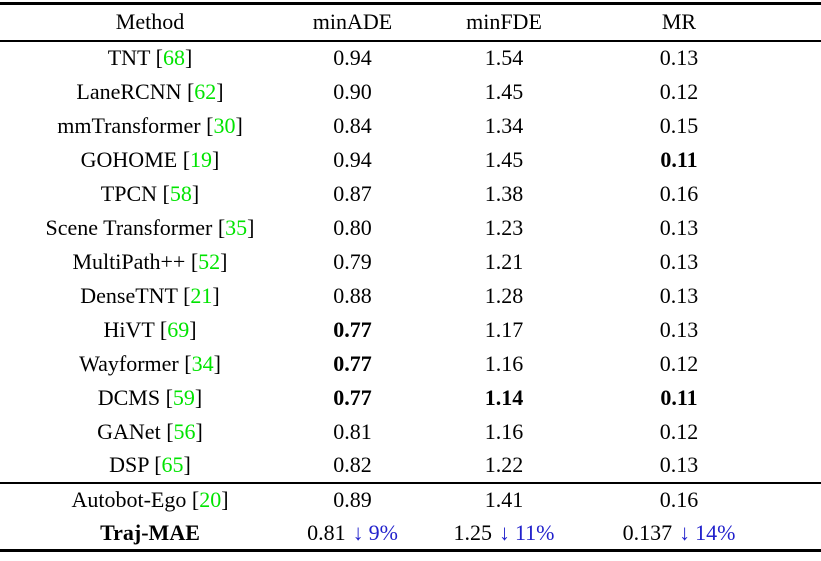  What do you see at coordinates (236, 227) in the screenshot?
I see `citation-ref: 35` at bounding box center [236, 227].